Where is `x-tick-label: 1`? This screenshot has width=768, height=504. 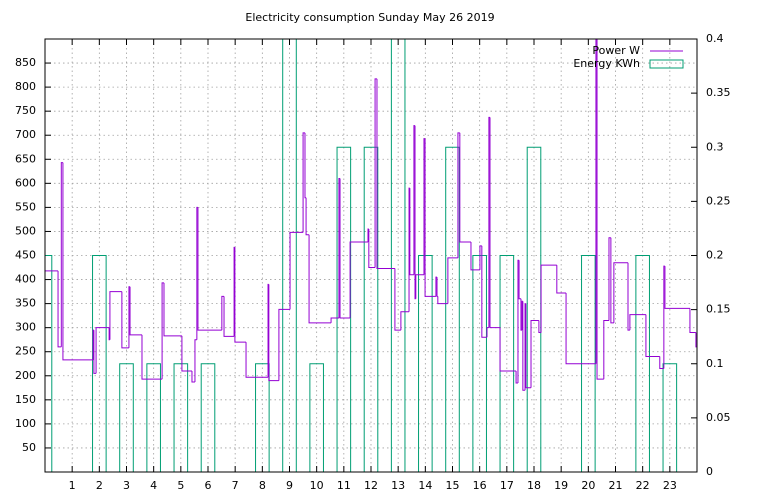
x-tick-label: 1 is located at coordinates (72, 485).